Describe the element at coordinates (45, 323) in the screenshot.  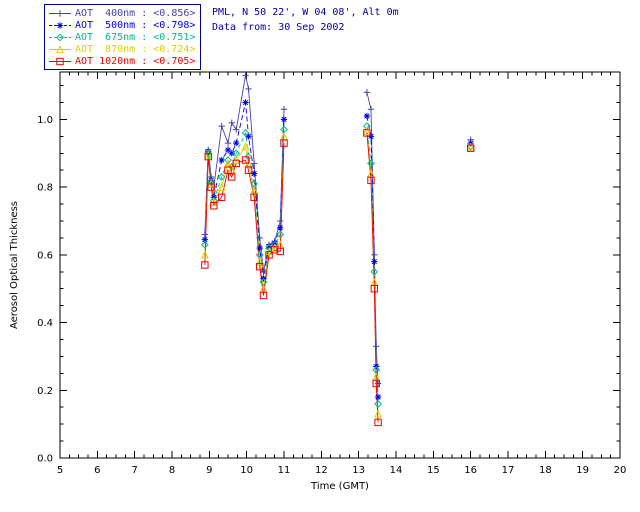
I see `svg-text: 0.4` at that location.